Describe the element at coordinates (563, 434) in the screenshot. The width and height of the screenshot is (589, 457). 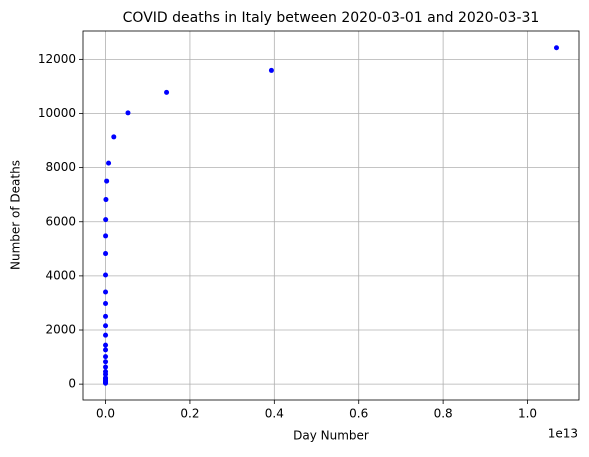
I see `x-offset-label: 1e13` at that location.